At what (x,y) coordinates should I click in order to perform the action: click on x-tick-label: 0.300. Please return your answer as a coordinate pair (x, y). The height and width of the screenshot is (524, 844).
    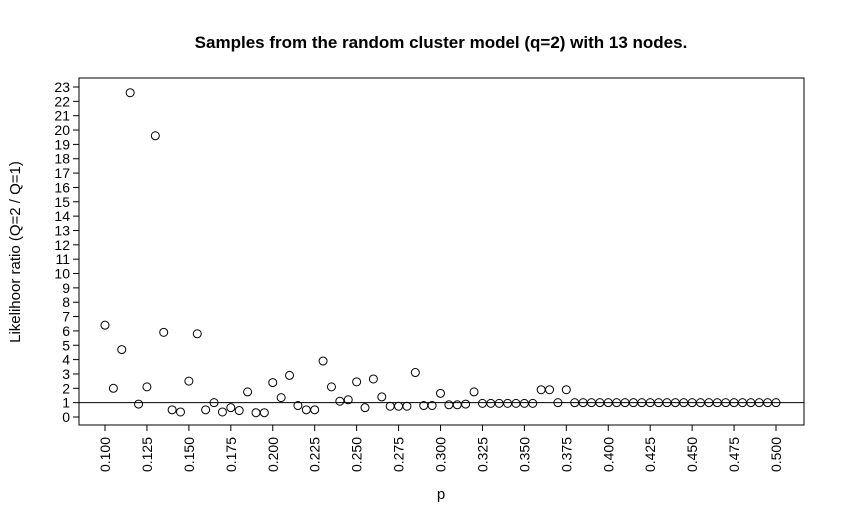
    Looking at the image, I should click on (441, 454).